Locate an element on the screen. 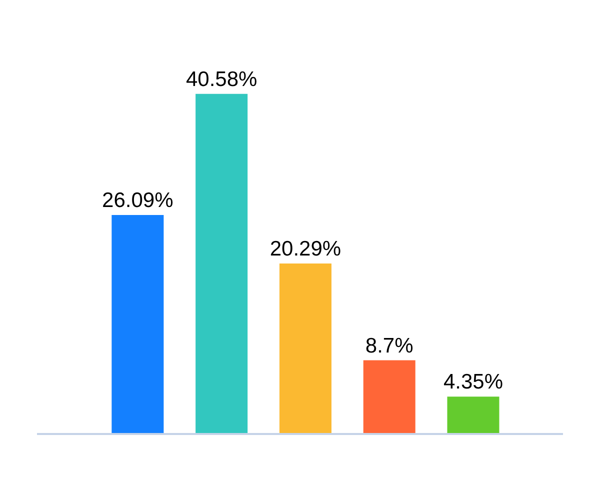 Image resolution: width=600 pixels, height=478 pixels. data-label: 26.09% is located at coordinates (138, 200).